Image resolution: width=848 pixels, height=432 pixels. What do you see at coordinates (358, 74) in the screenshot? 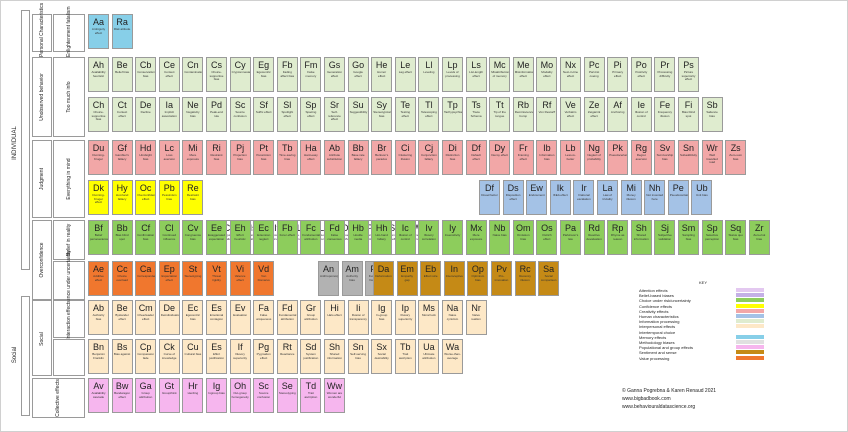
I see `element-name: Google effect` at bounding box center [358, 74].